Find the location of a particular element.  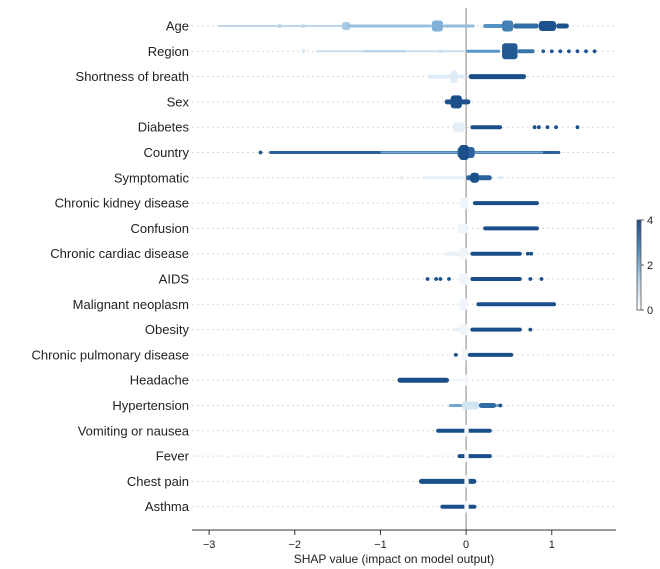

x-tick-label: −1 is located at coordinates (380, 545).